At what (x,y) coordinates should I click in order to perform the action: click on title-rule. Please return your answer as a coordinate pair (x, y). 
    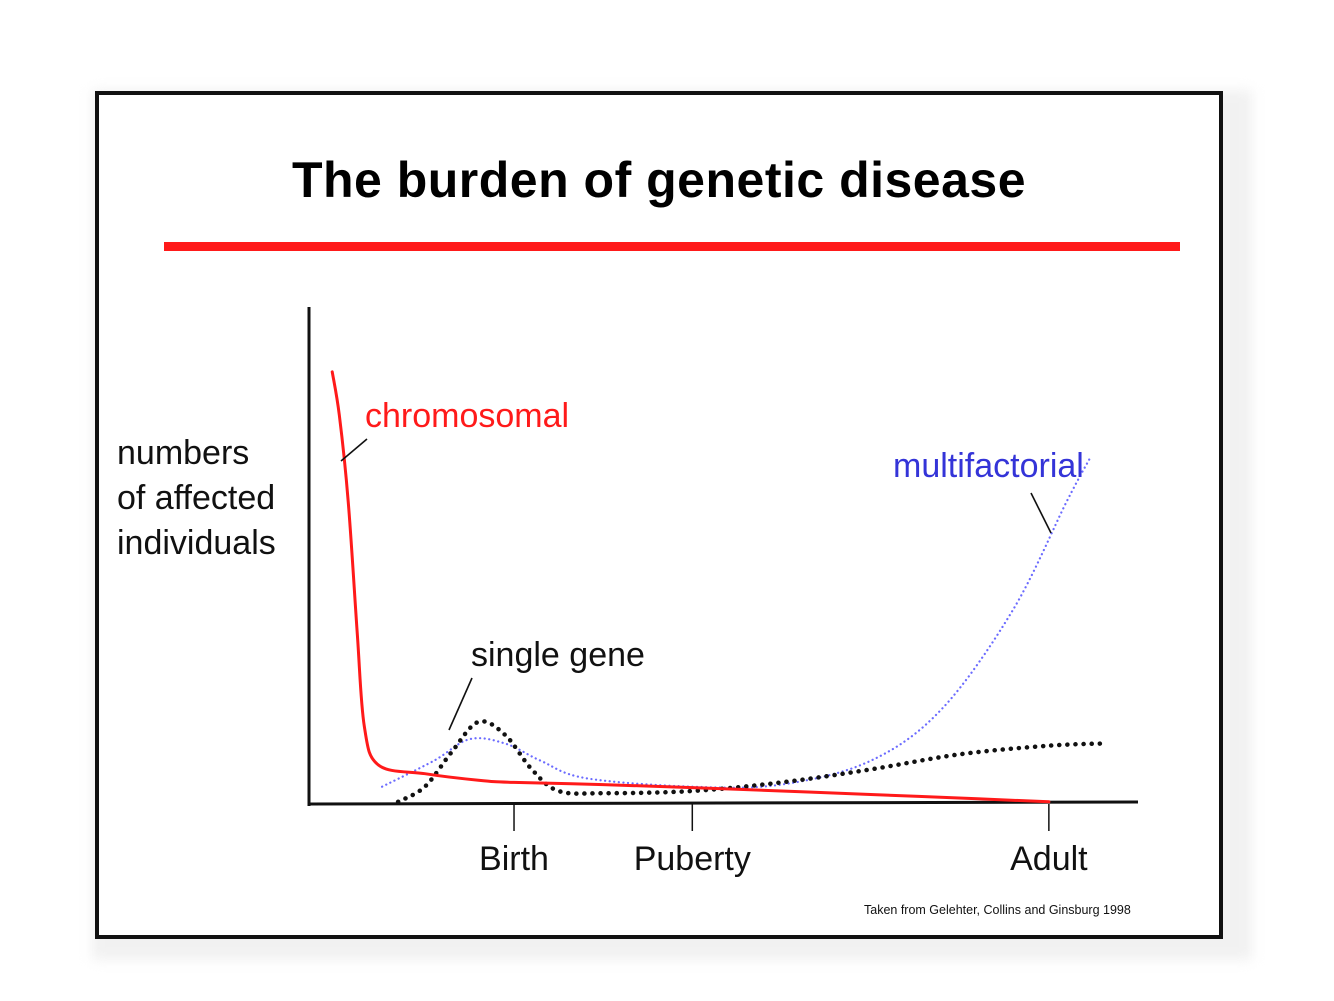
    Looking at the image, I should click on (672, 246).